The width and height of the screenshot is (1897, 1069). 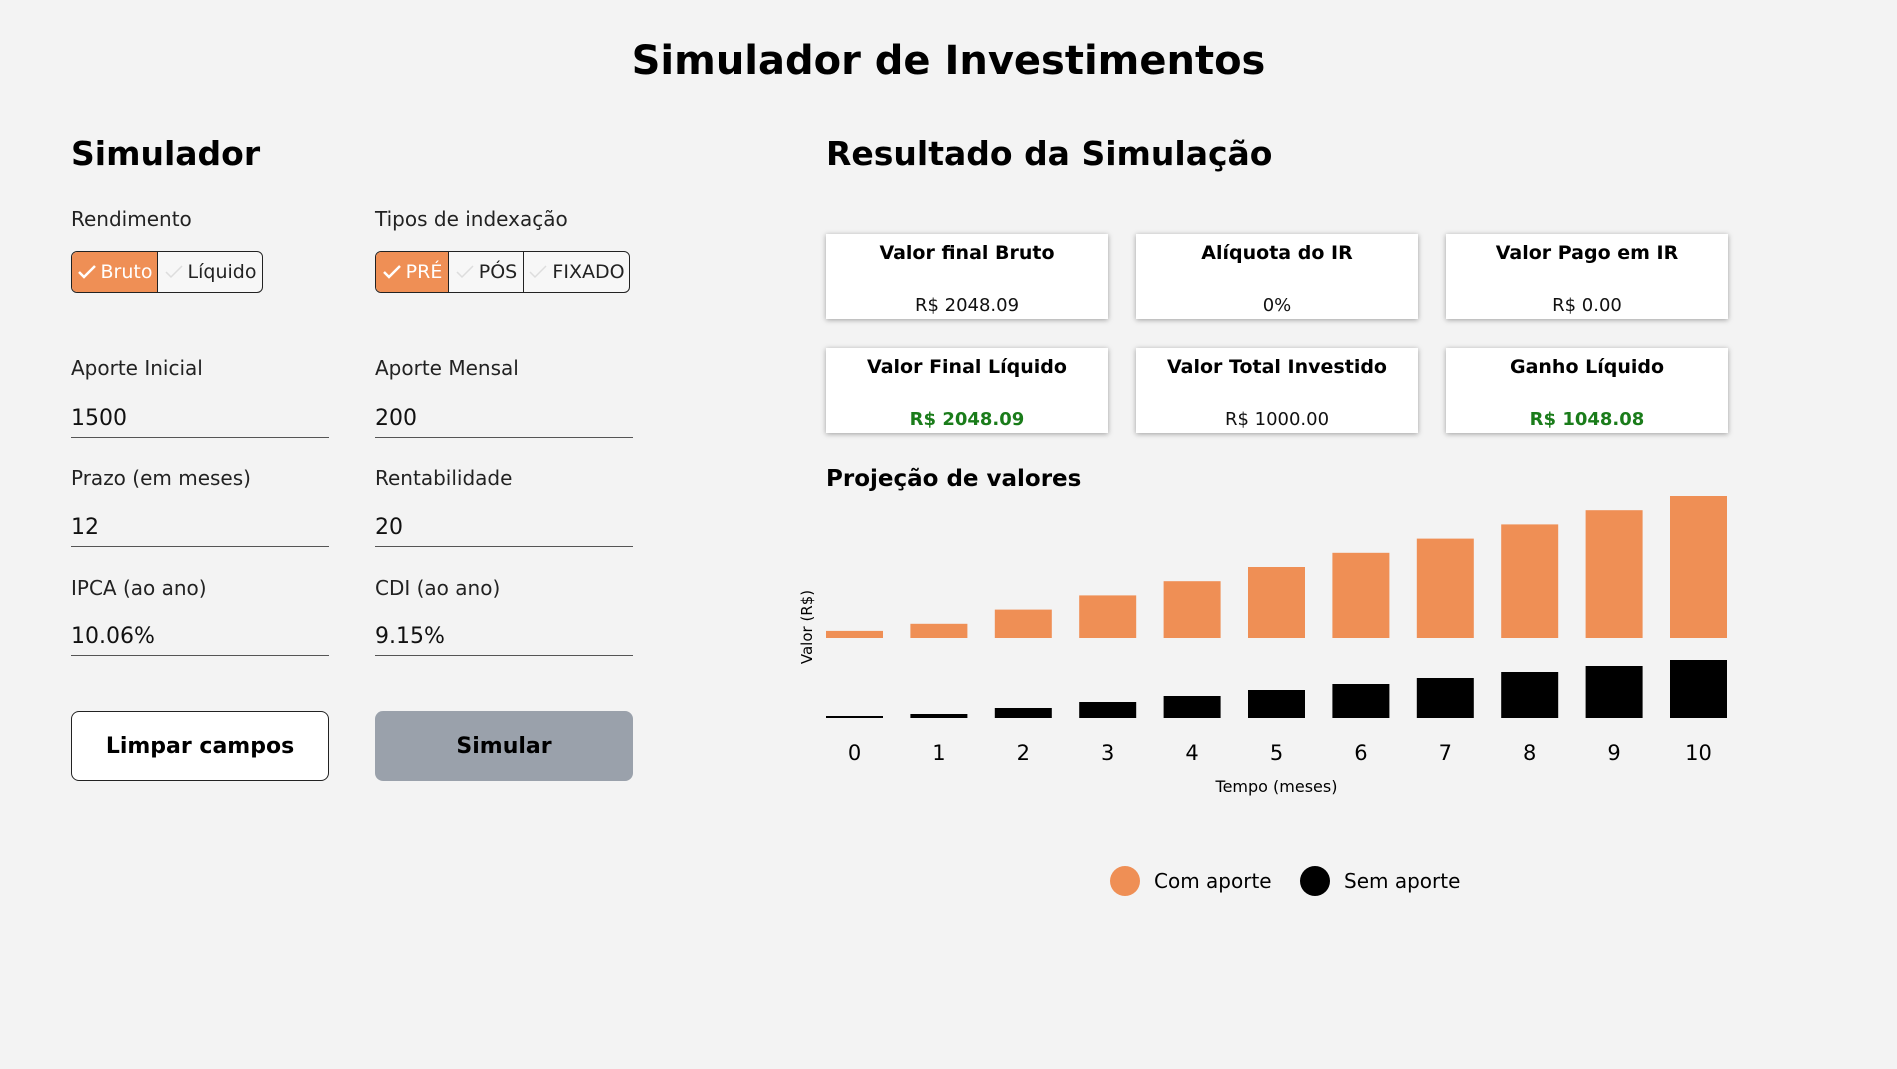 I want to click on result-card-ganho-liquido: Ganho Líquido R$ 1048.08, so click(x=1587, y=390).